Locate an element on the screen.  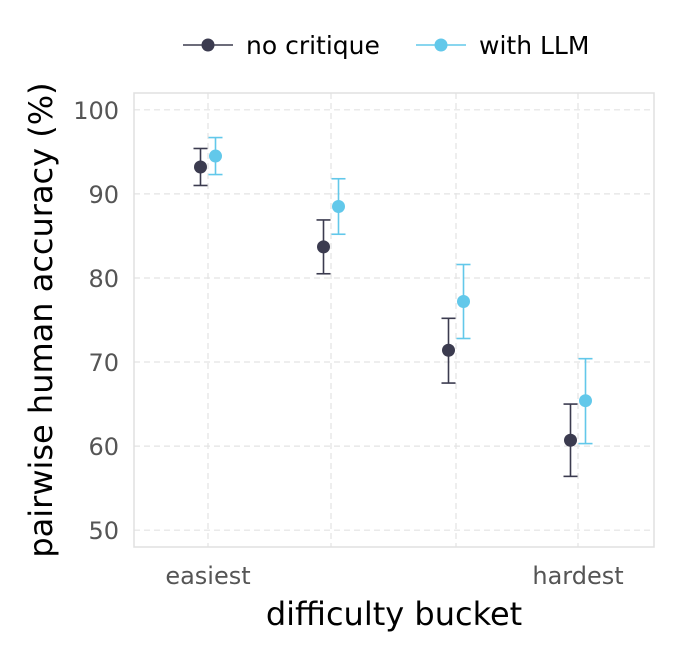
x-tick-label: easiest is located at coordinates (207, 576).